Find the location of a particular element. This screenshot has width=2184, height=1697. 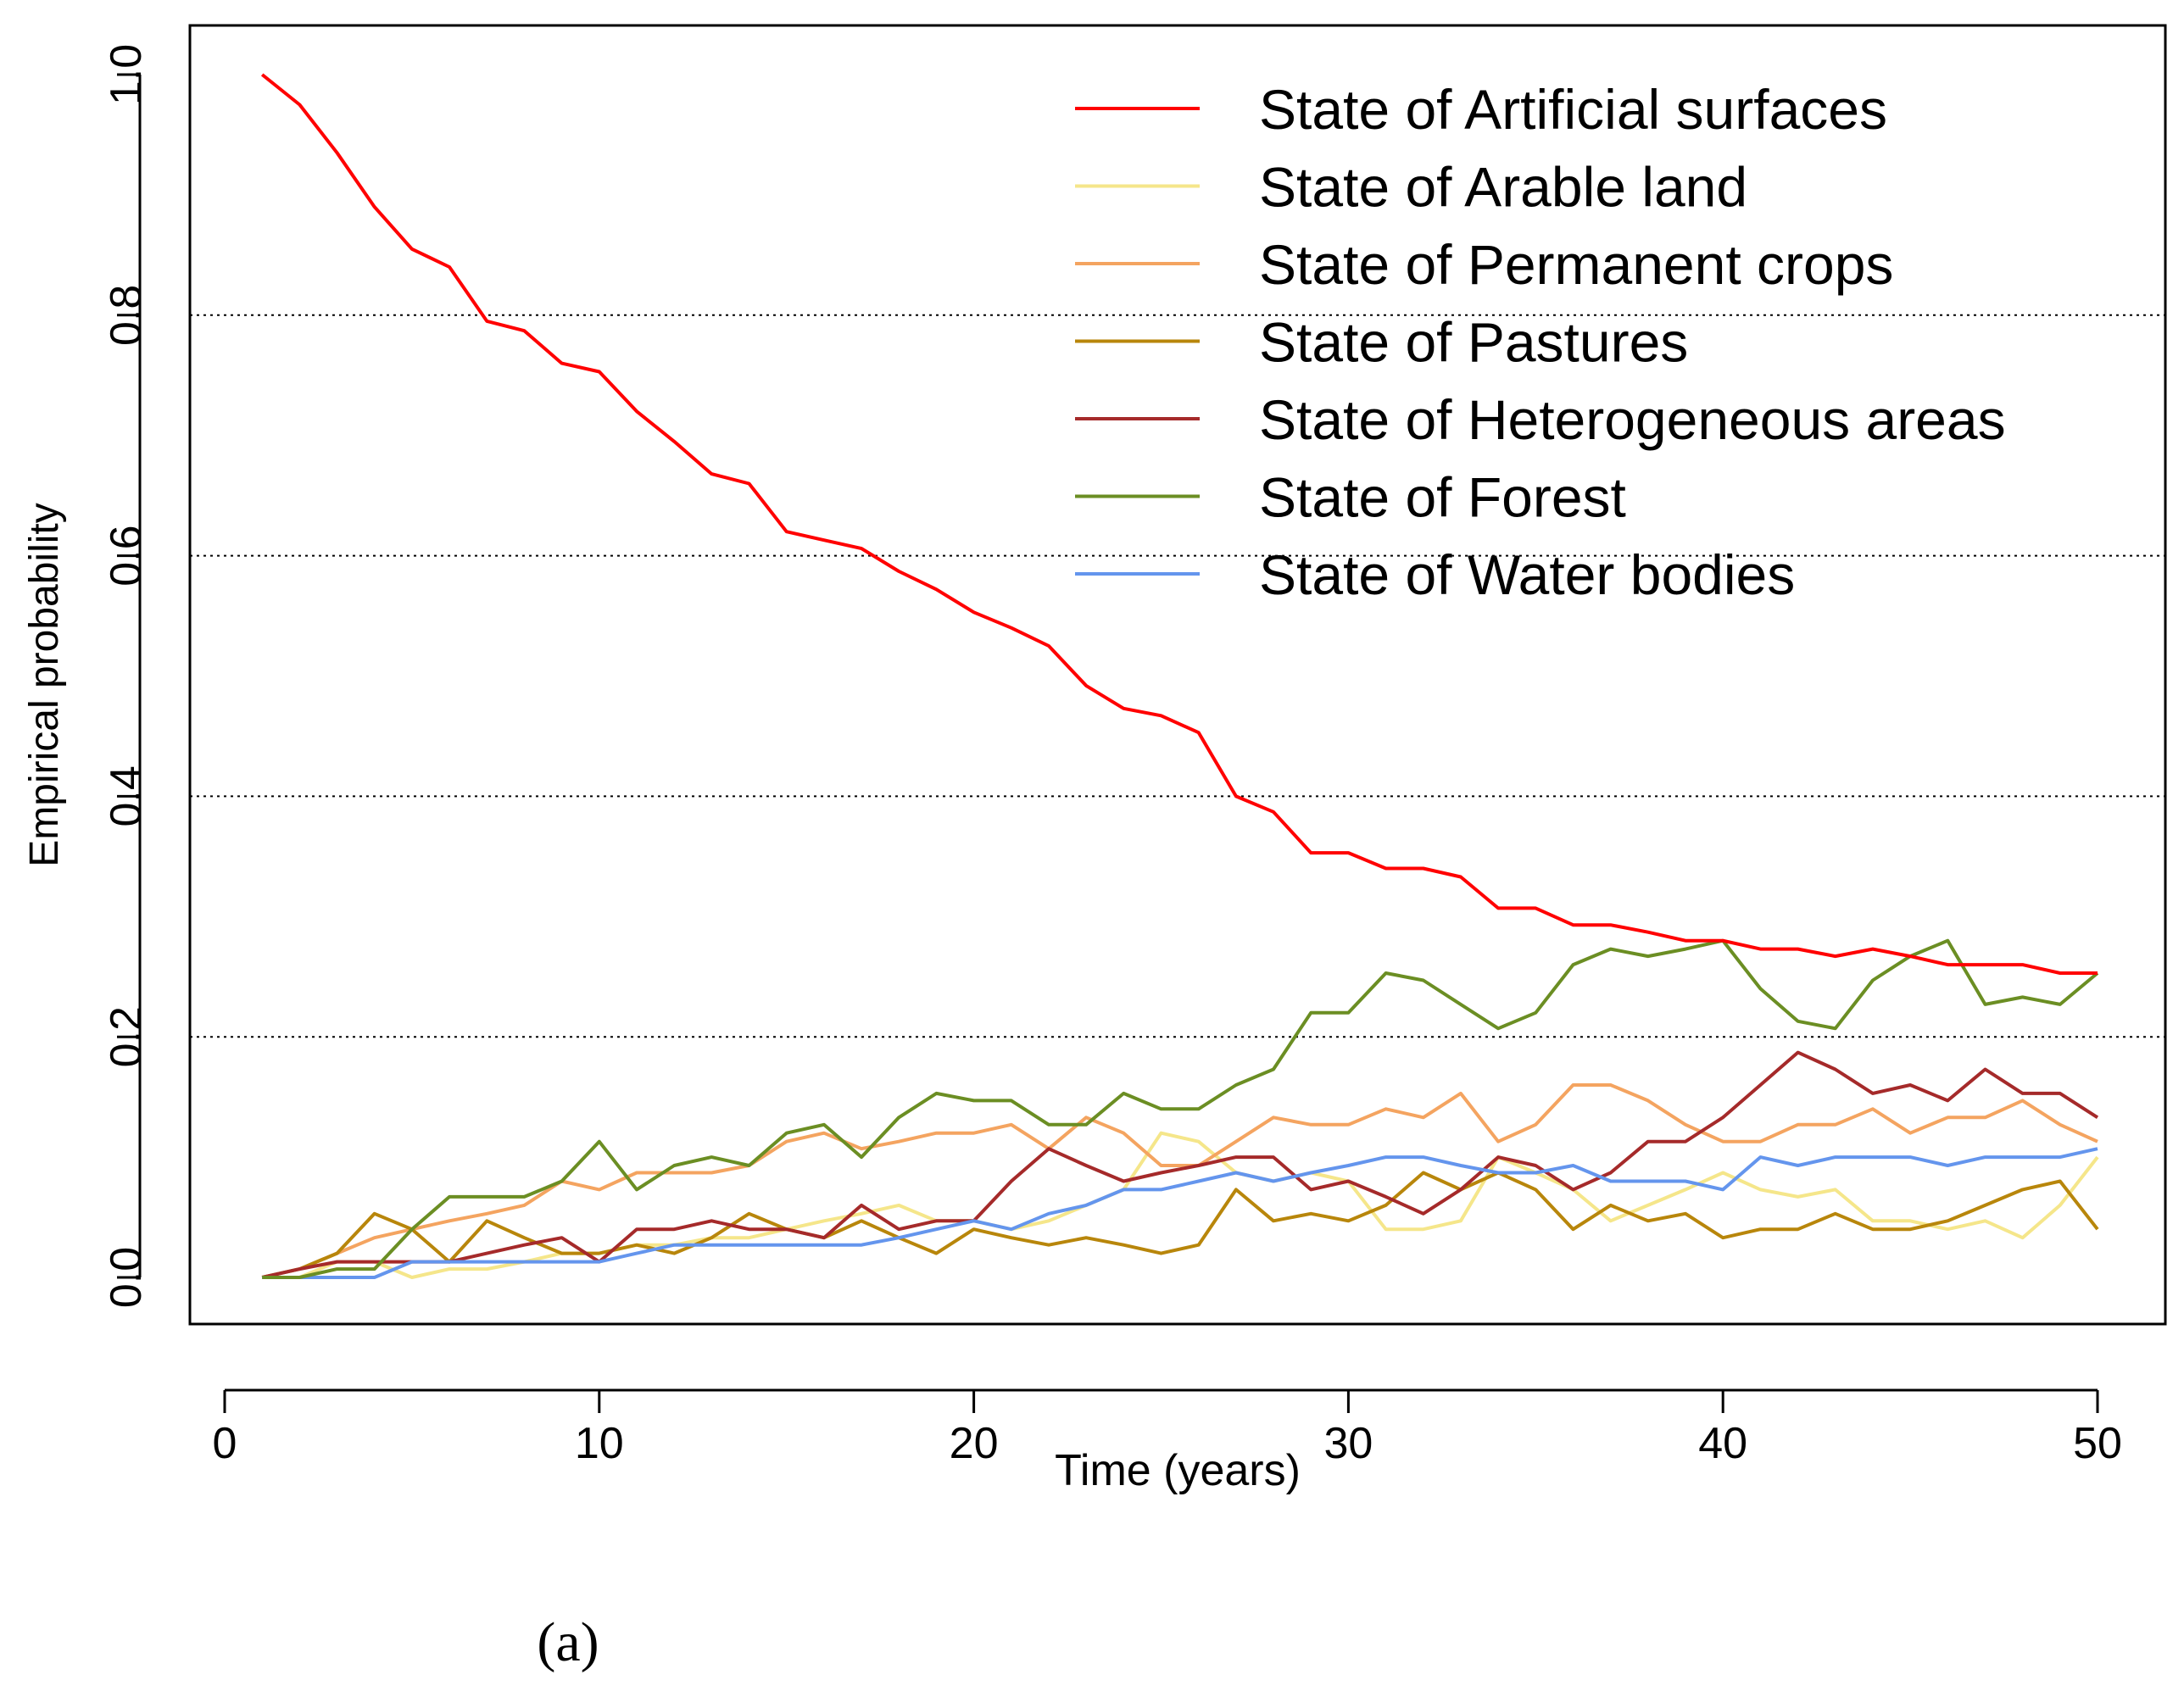

x-tick-label: 40 is located at coordinates (1722, 1443).